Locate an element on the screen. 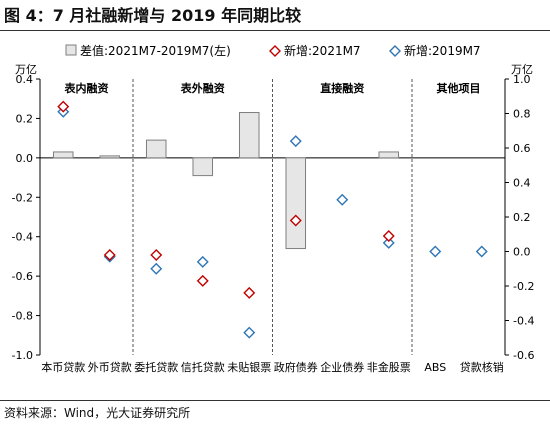 The width and height of the screenshot is (550, 427). category-label: 贷款核销 is located at coordinates (482, 367).